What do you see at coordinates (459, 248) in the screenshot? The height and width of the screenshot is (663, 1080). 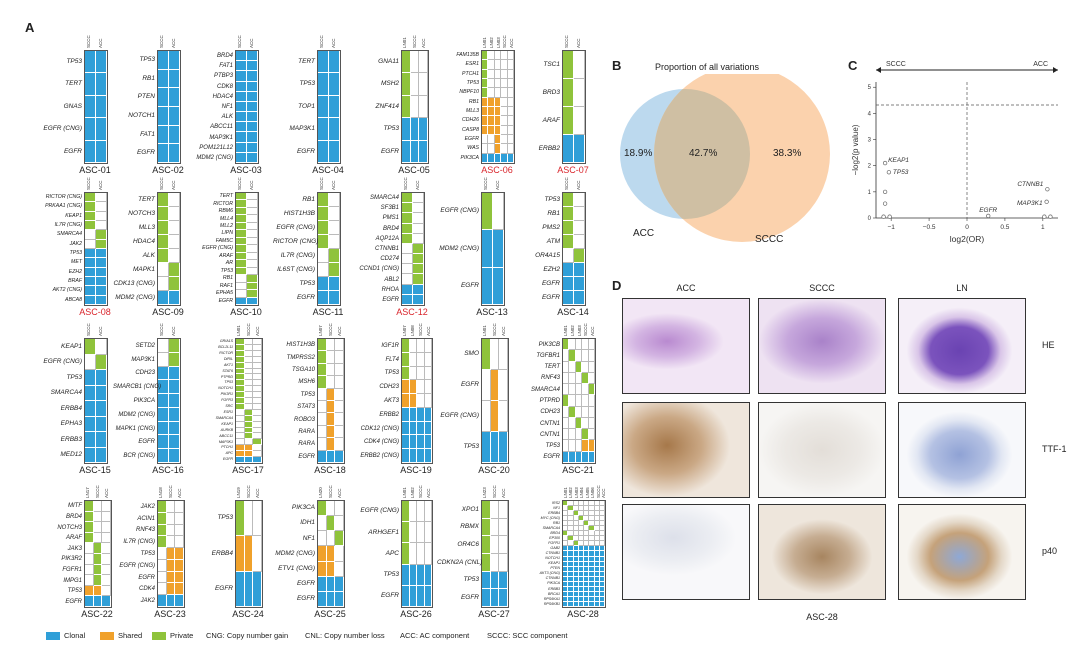 I see `gene-label: MDM2 (CNG)` at bounding box center [459, 248].